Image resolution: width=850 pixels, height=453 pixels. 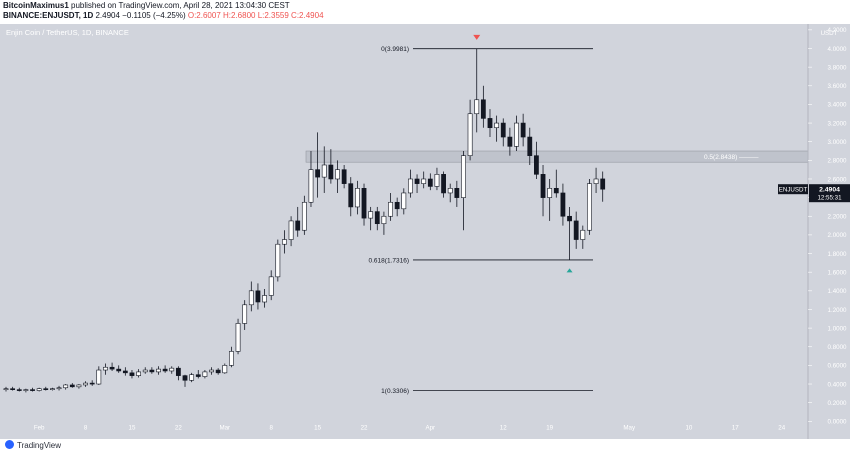 I want to click on tradingview-logo: TradingView, so click(x=33, y=445).